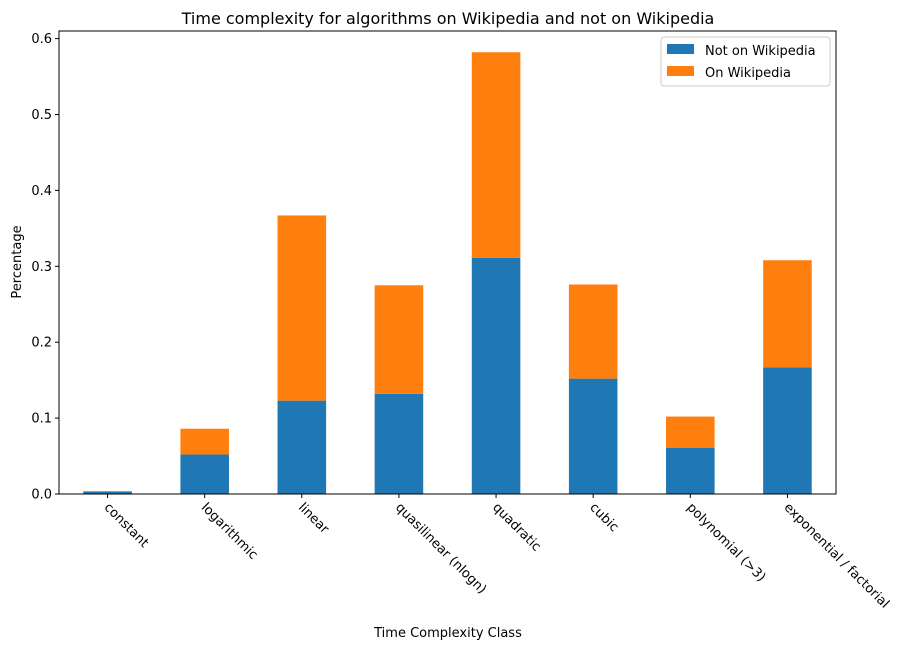 The width and height of the screenshot is (915, 651). I want to click on legend-swatch-not-on-wikipedia, so click(680, 49).